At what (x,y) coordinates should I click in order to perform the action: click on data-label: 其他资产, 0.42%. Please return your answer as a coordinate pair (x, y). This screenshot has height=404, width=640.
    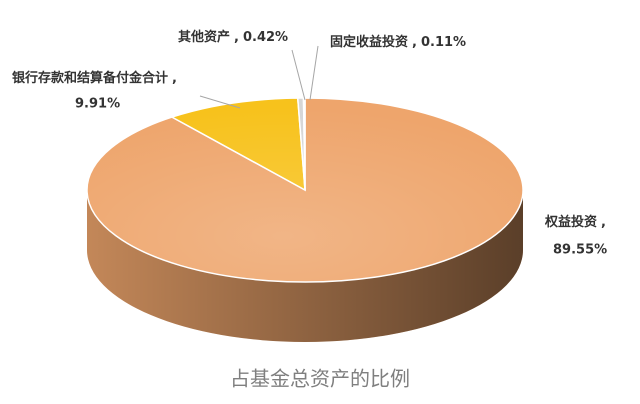
    Looking at the image, I should click on (233, 37).